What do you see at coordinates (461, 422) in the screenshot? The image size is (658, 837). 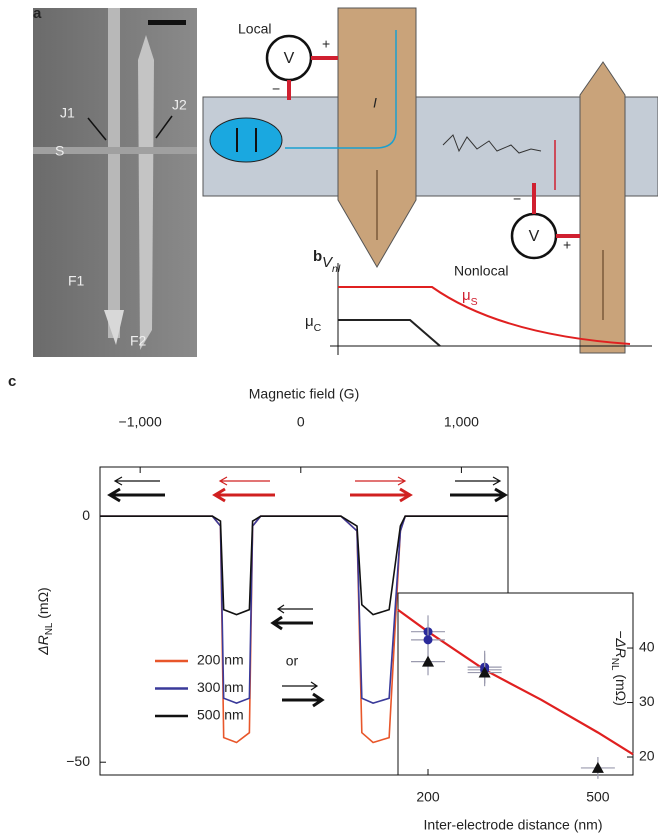 I see `x-tick-label: 1,000` at bounding box center [461, 422].